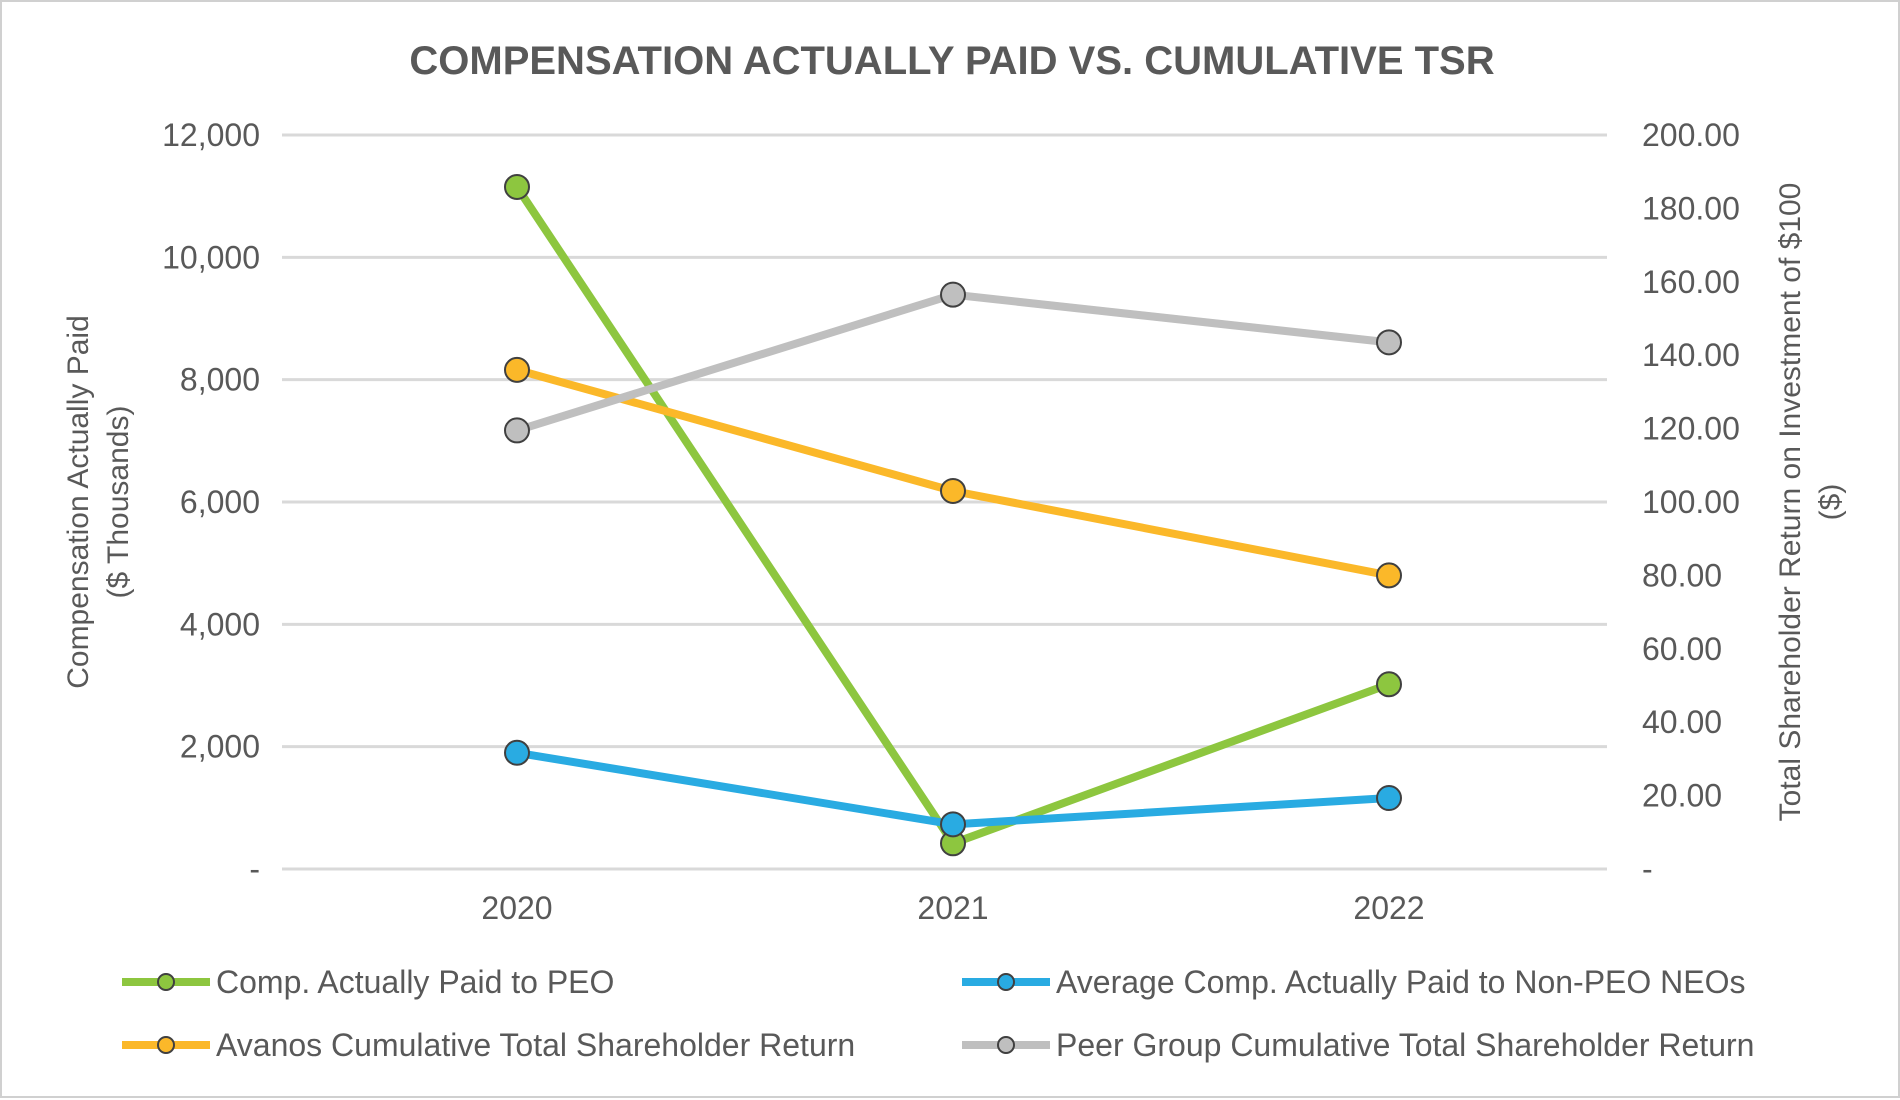  Describe the element at coordinates (1830, 502) in the screenshot. I see `right-axis-label-line2: ($)` at that location.